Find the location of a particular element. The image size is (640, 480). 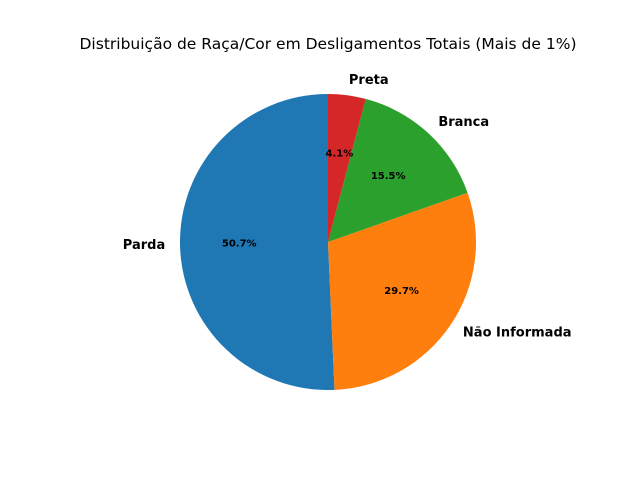

slice-label-parda: Parda is located at coordinates (144, 245).